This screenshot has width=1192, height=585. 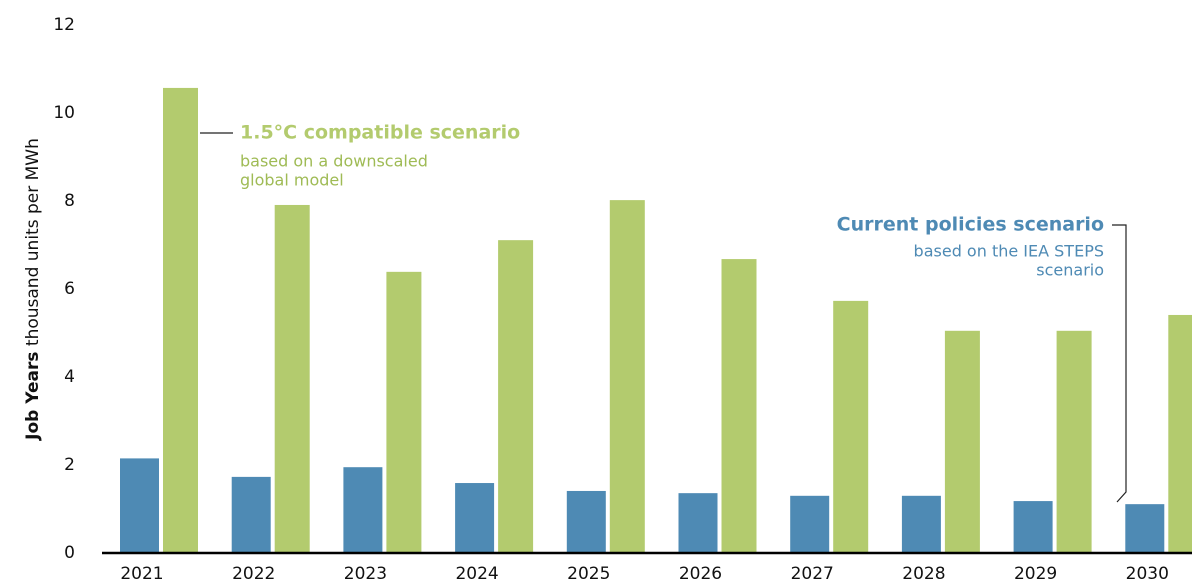 What do you see at coordinates (141, 574) in the screenshot?
I see `x-tick-label: 2021` at bounding box center [141, 574].